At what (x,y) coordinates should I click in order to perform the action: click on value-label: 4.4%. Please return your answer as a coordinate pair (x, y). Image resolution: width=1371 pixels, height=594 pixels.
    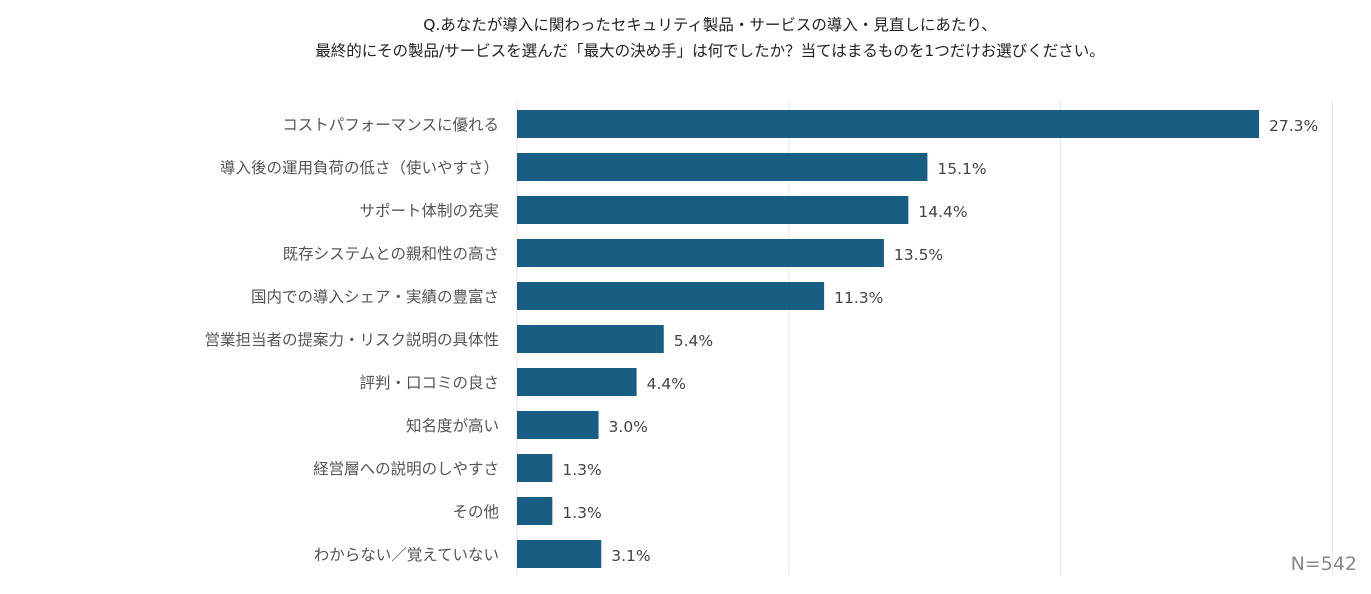
    Looking at the image, I should click on (666, 384).